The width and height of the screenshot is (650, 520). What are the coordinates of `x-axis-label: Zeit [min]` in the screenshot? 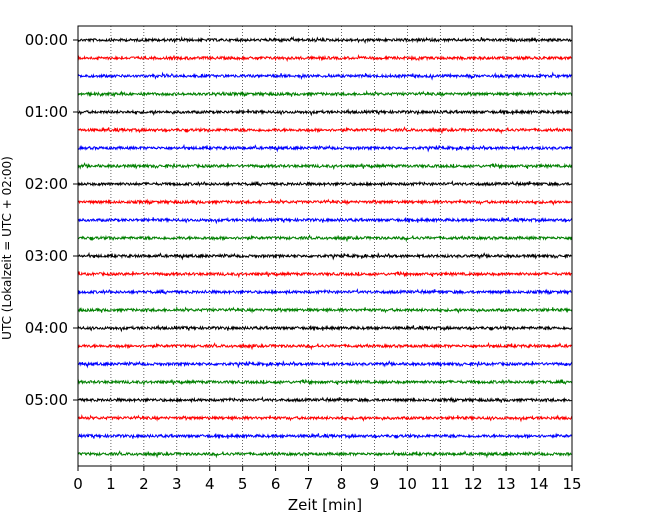 It's located at (325, 505).